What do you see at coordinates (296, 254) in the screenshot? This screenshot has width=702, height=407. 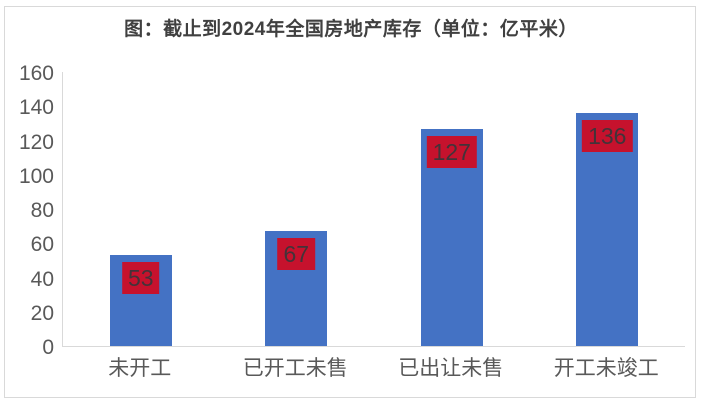 I see `bar-value-label: 67` at bounding box center [296, 254].